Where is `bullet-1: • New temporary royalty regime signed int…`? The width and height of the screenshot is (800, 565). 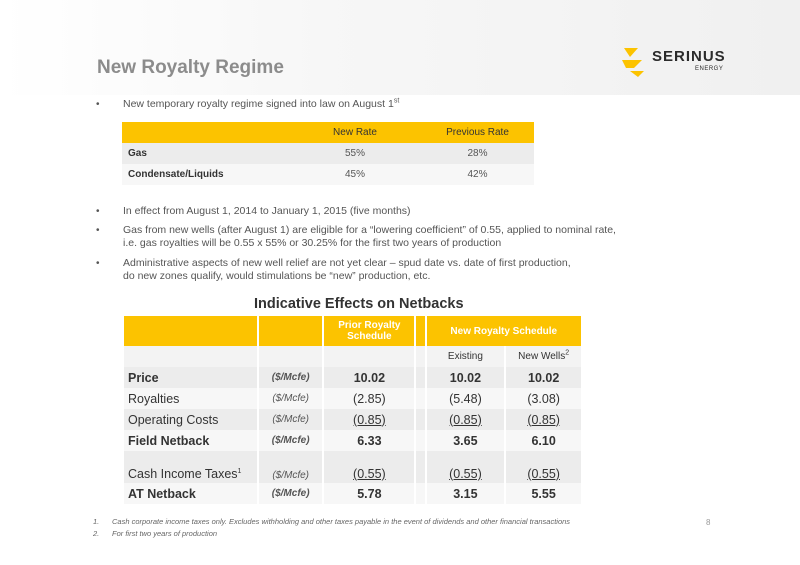
bullet-1: • New temporary royalty regime signed int… is located at coordinates (248, 104).